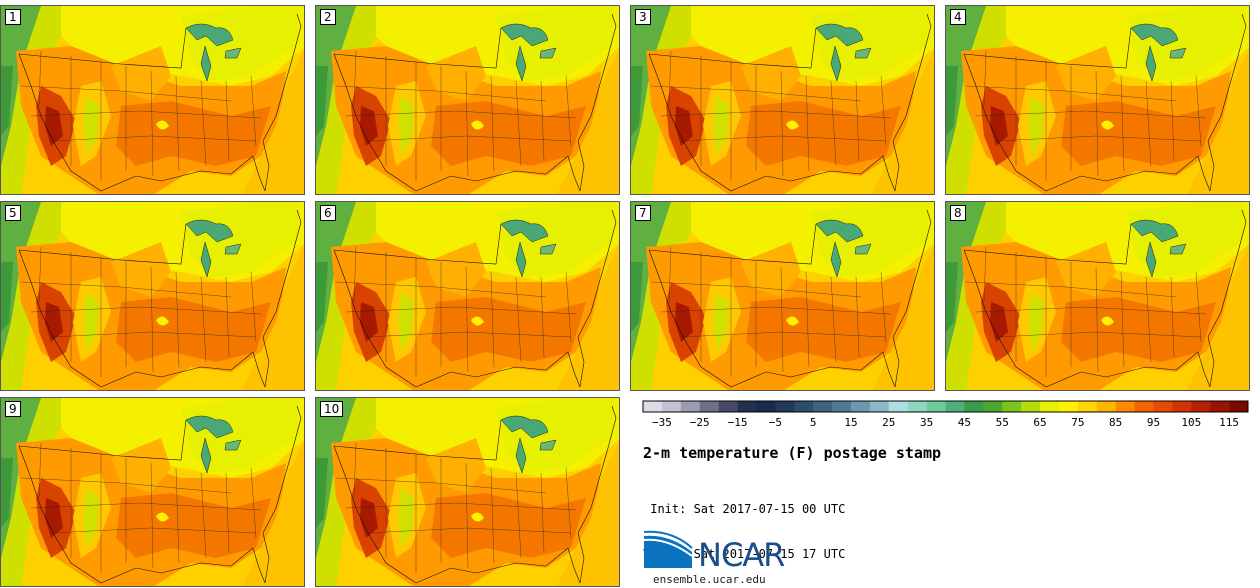 This screenshot has width=1260, height=588. What do you see at coordinates (1115, 422) in the screenshot?
I see `colorbar-tick-label: 85` at bounding box center [1115, 422].